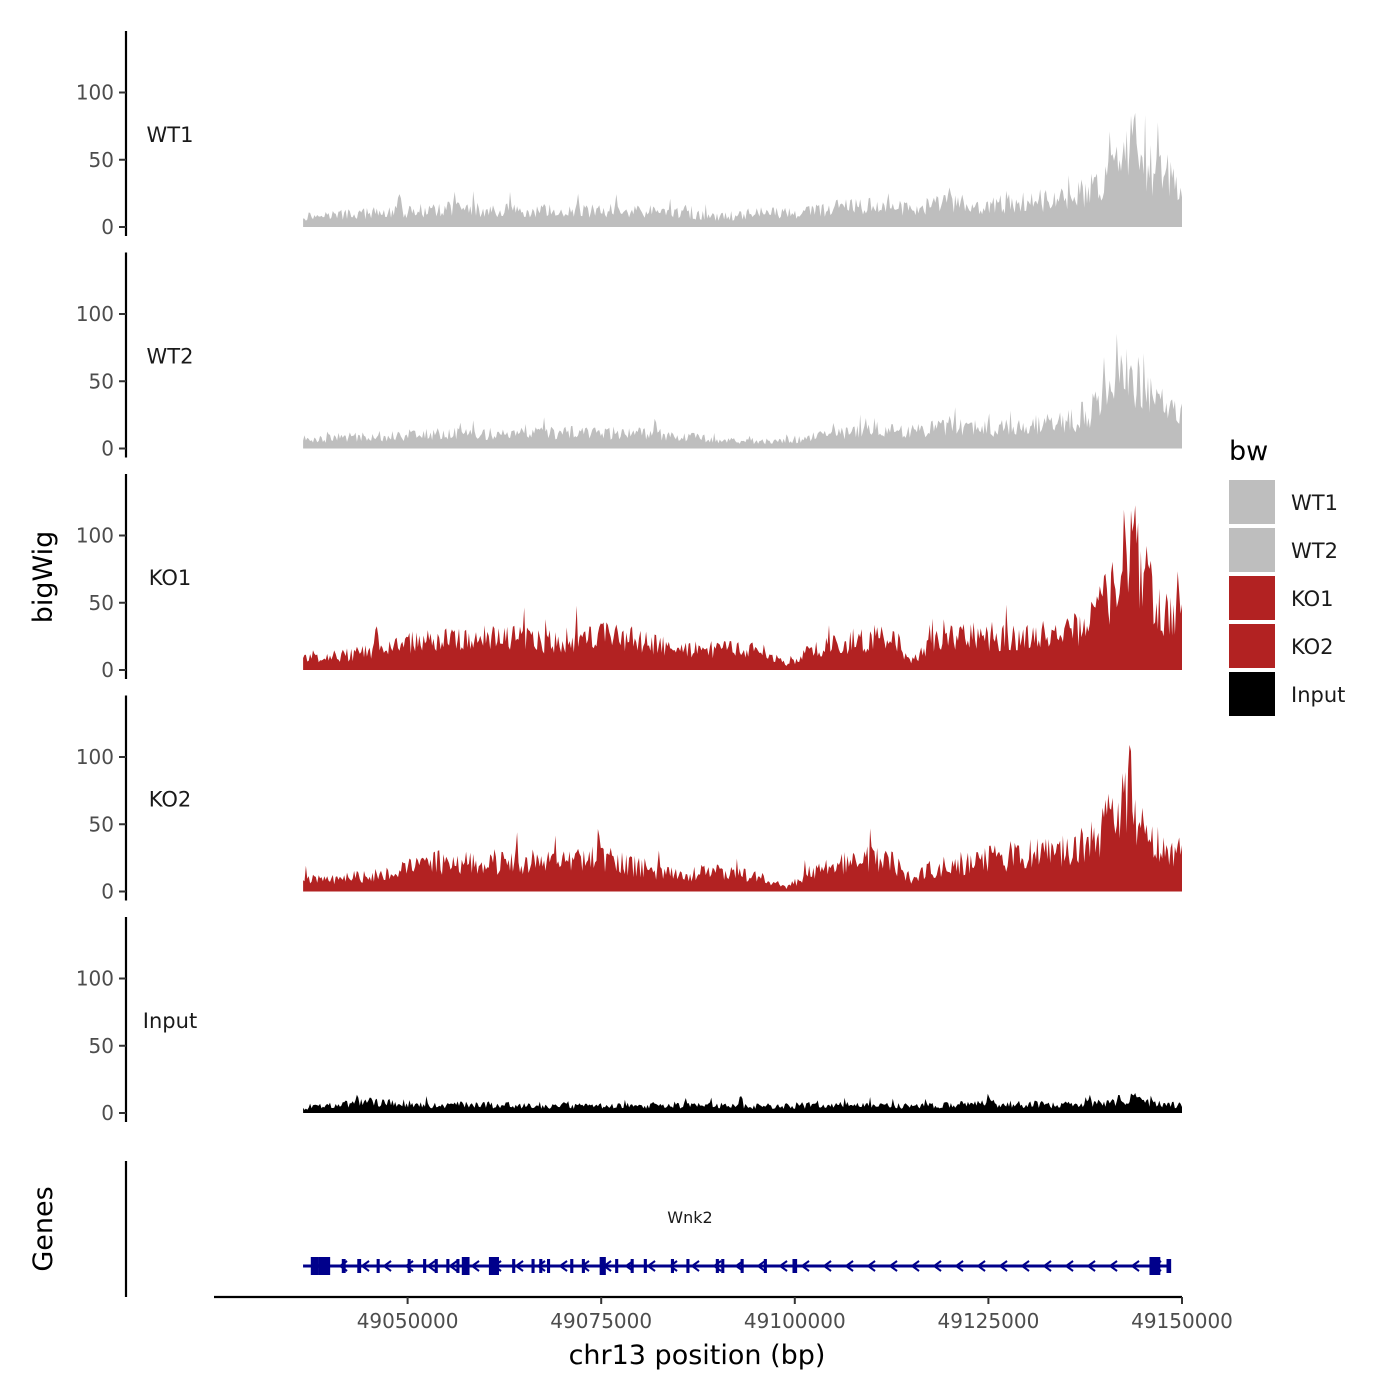 The height and width of the screenshot is (1400, 1400). I want to click on track-label: WT1, so click(170, 135).